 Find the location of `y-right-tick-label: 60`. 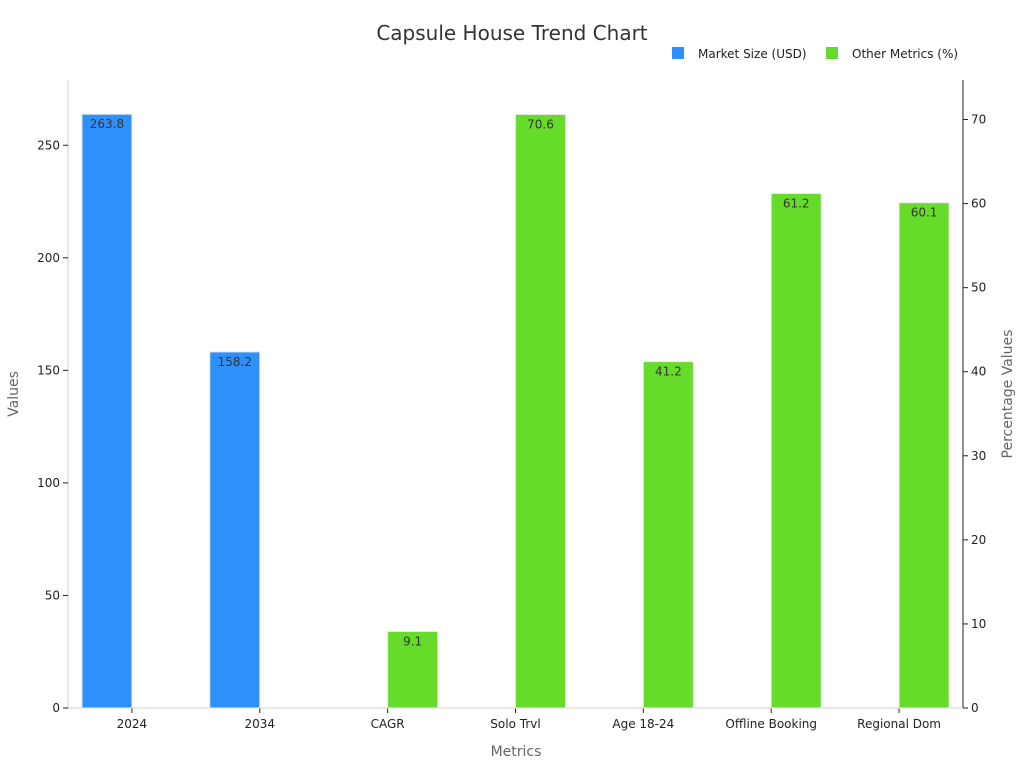

y-right-tick-label: 60 is located at coordinates (978, 204).